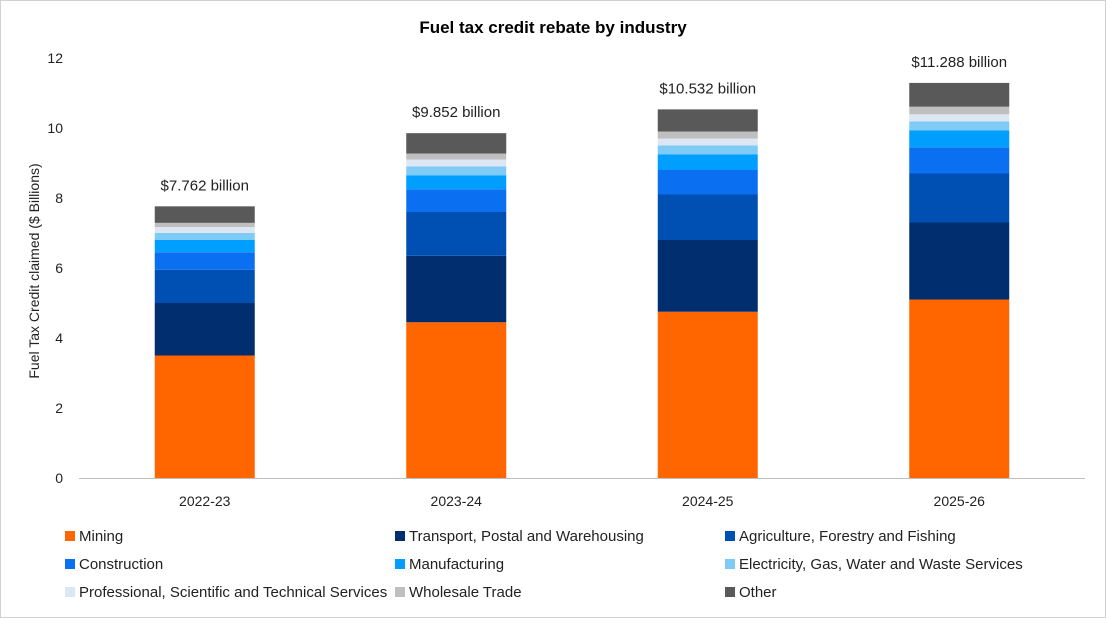 Image resolution: width=1106 pixels, height=618 pixels. I want to click on x-tick-label: 2024-25, so click(708, 501).